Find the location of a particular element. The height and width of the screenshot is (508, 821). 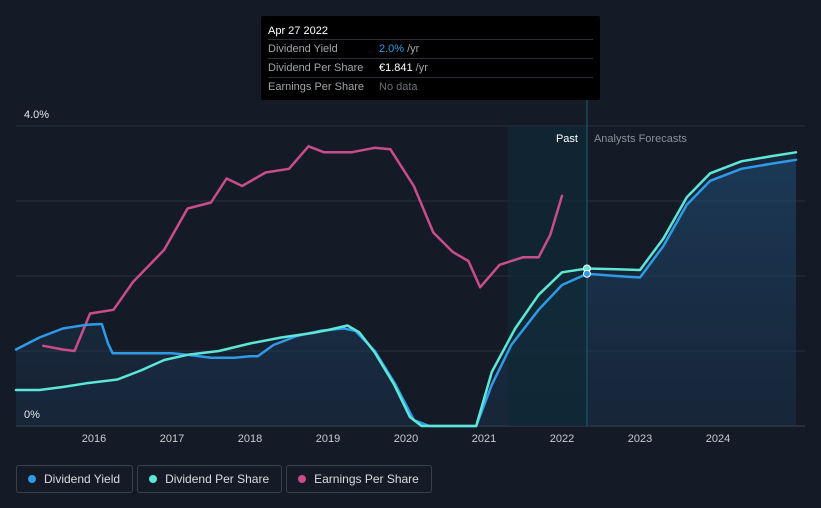

x-tick-label: 2020 is located at coordinates (406, 439).